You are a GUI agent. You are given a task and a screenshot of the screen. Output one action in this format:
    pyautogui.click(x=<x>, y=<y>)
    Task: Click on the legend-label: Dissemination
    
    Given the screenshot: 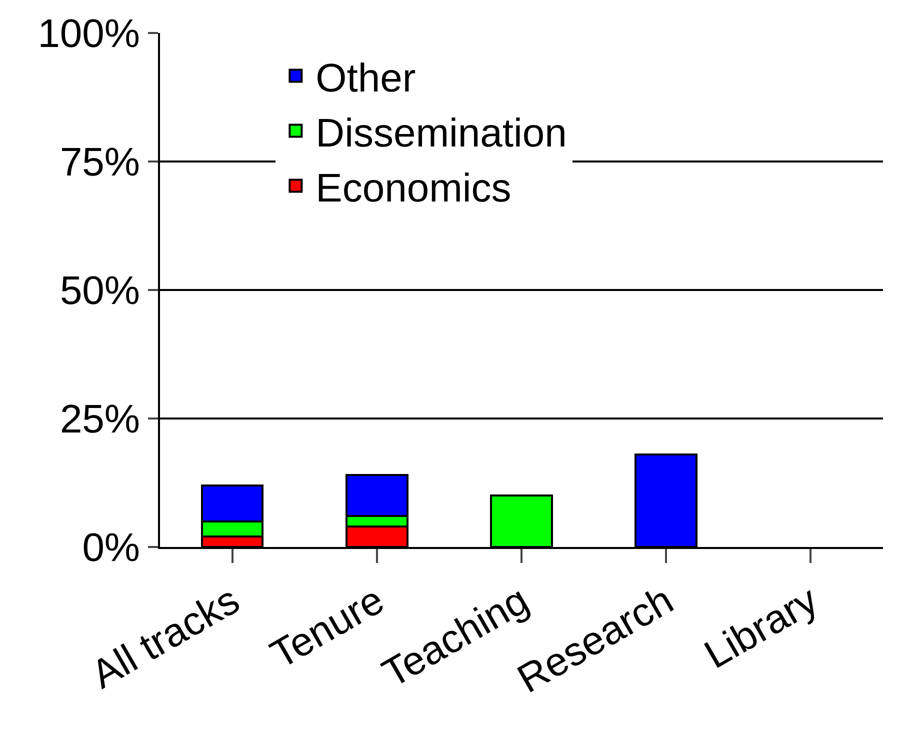 What is the action you would take?
    pyautogui.click(x=441, y=133)
    